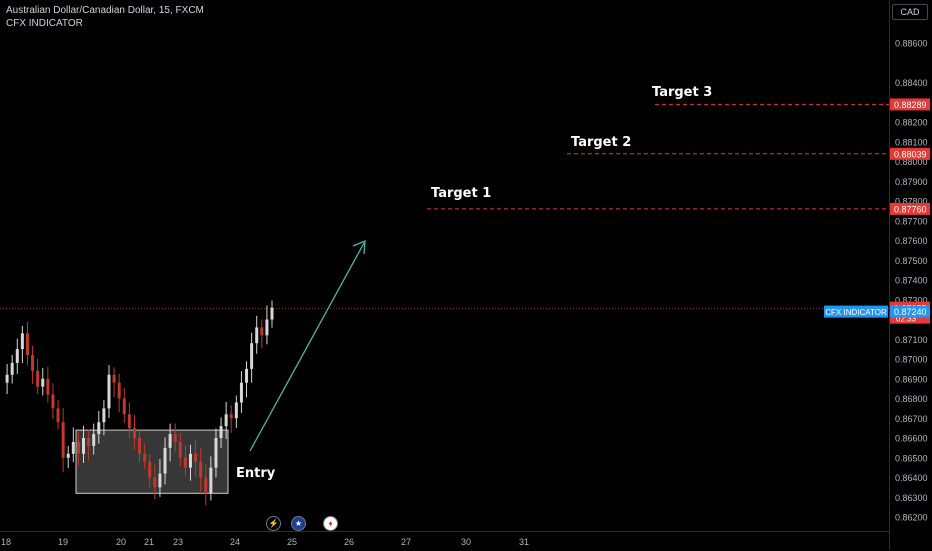 The height and width of the screenshot is (551, 932). I want to click on price-tick-label: 0.86600, so click(911, 439).